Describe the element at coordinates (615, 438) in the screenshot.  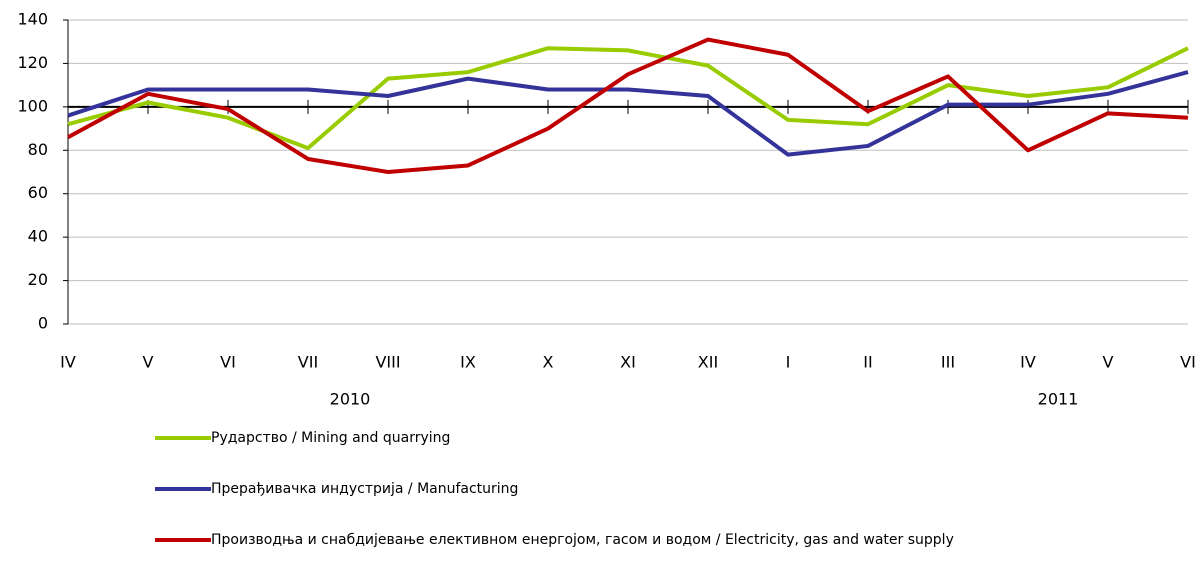
I see `legend-item: Рударство / Mining and quarrying` at that location.